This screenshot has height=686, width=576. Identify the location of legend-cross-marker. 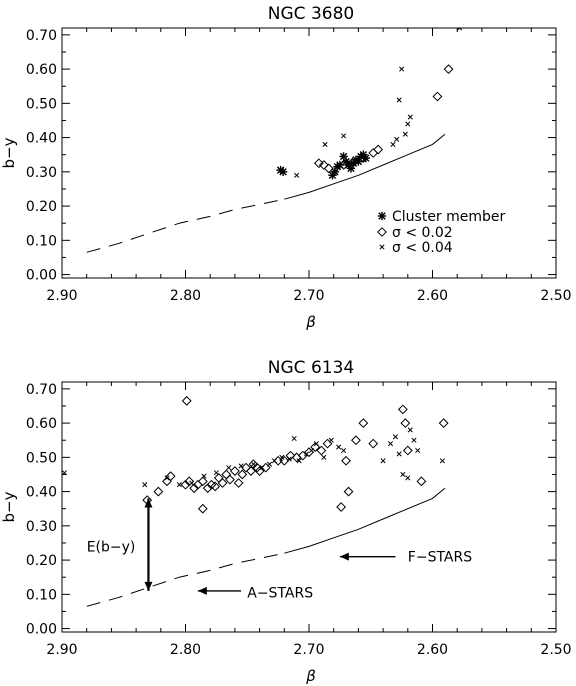
(382, 247).